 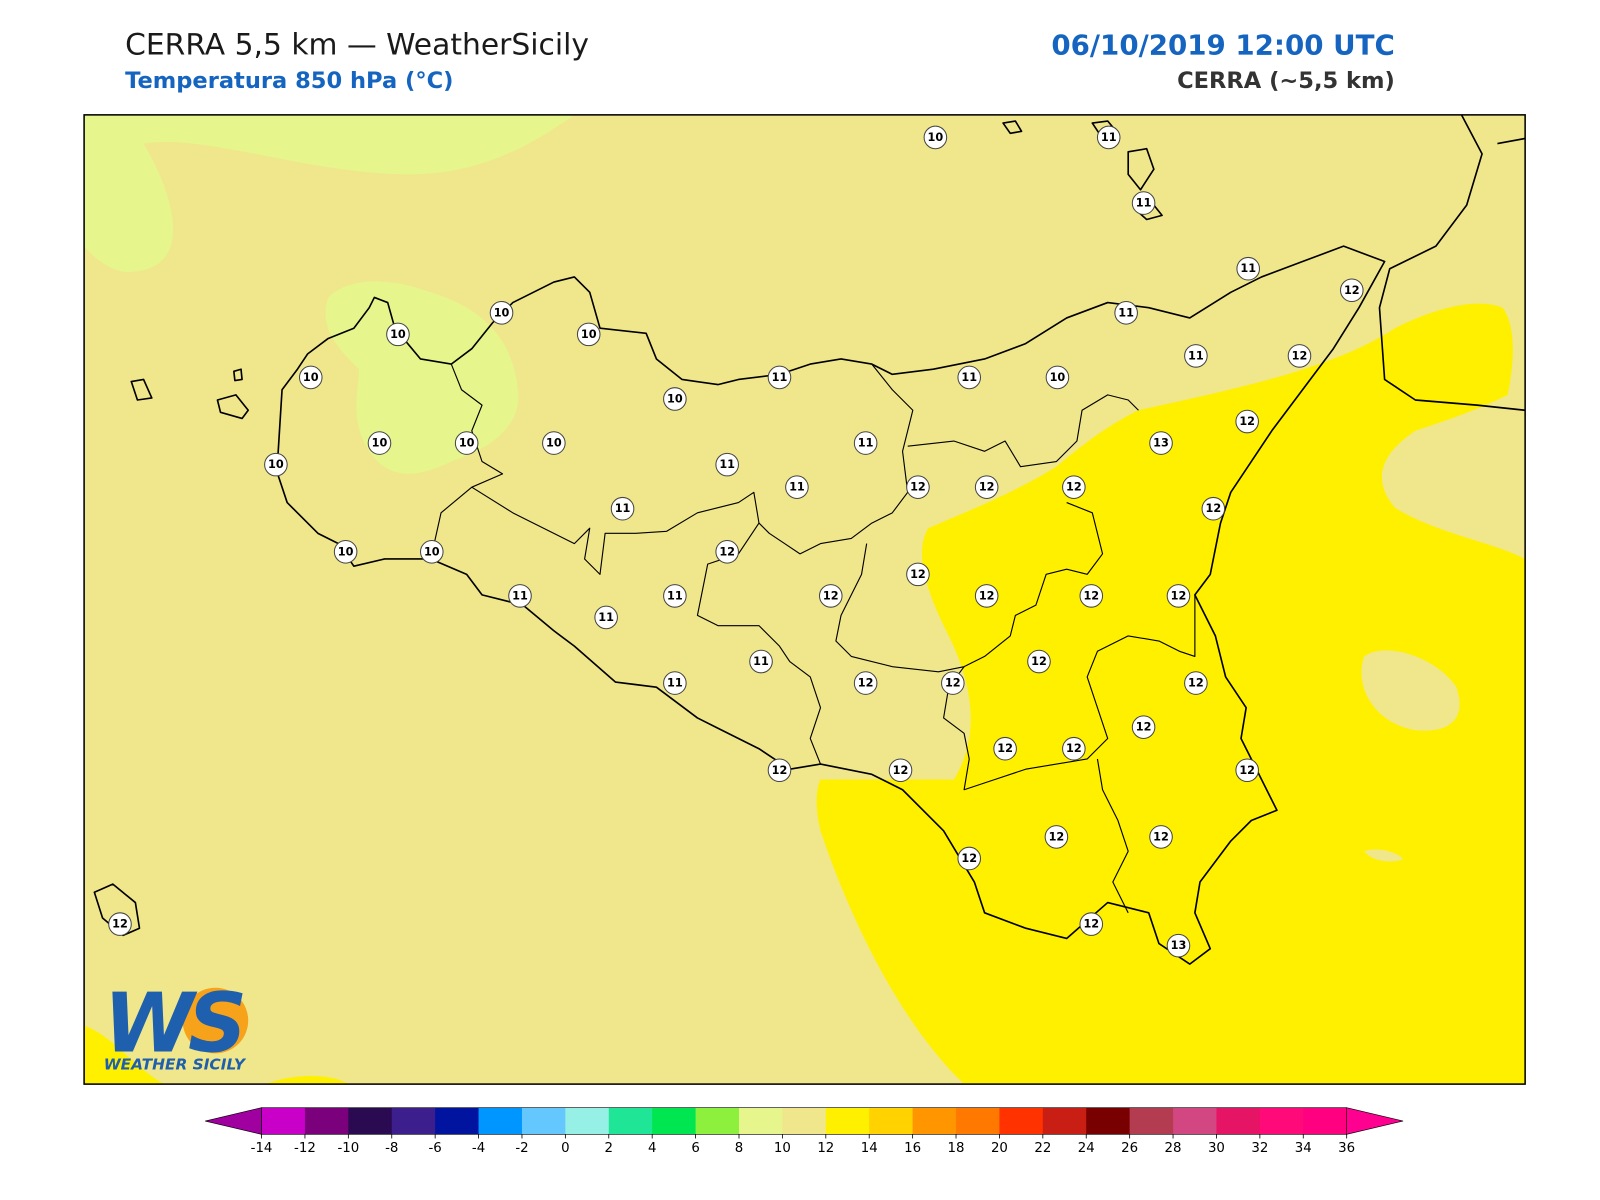 I want to click on datetime: 06/10/2019 12:00 UTC, so click(x=1222, y=44).